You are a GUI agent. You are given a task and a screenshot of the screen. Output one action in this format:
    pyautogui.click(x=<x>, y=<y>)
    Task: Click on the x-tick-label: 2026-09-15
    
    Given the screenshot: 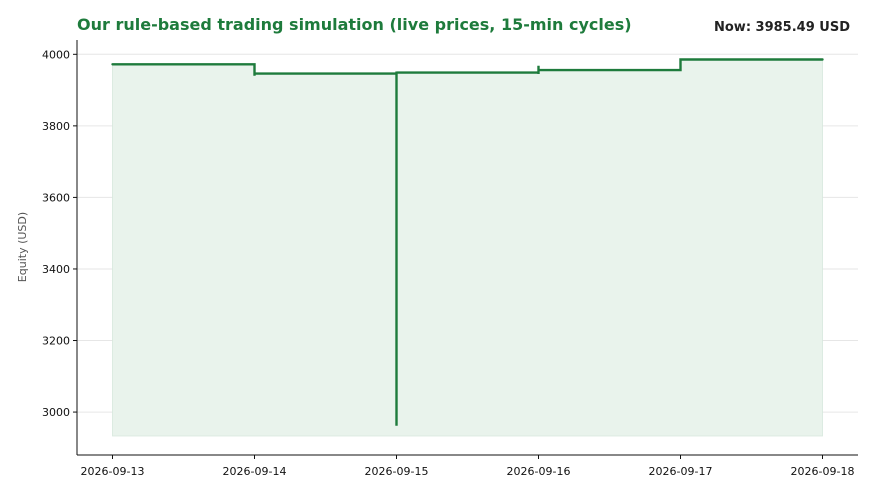 What is the action you would take?
    pyautogui.click(x=397, y=471)
    